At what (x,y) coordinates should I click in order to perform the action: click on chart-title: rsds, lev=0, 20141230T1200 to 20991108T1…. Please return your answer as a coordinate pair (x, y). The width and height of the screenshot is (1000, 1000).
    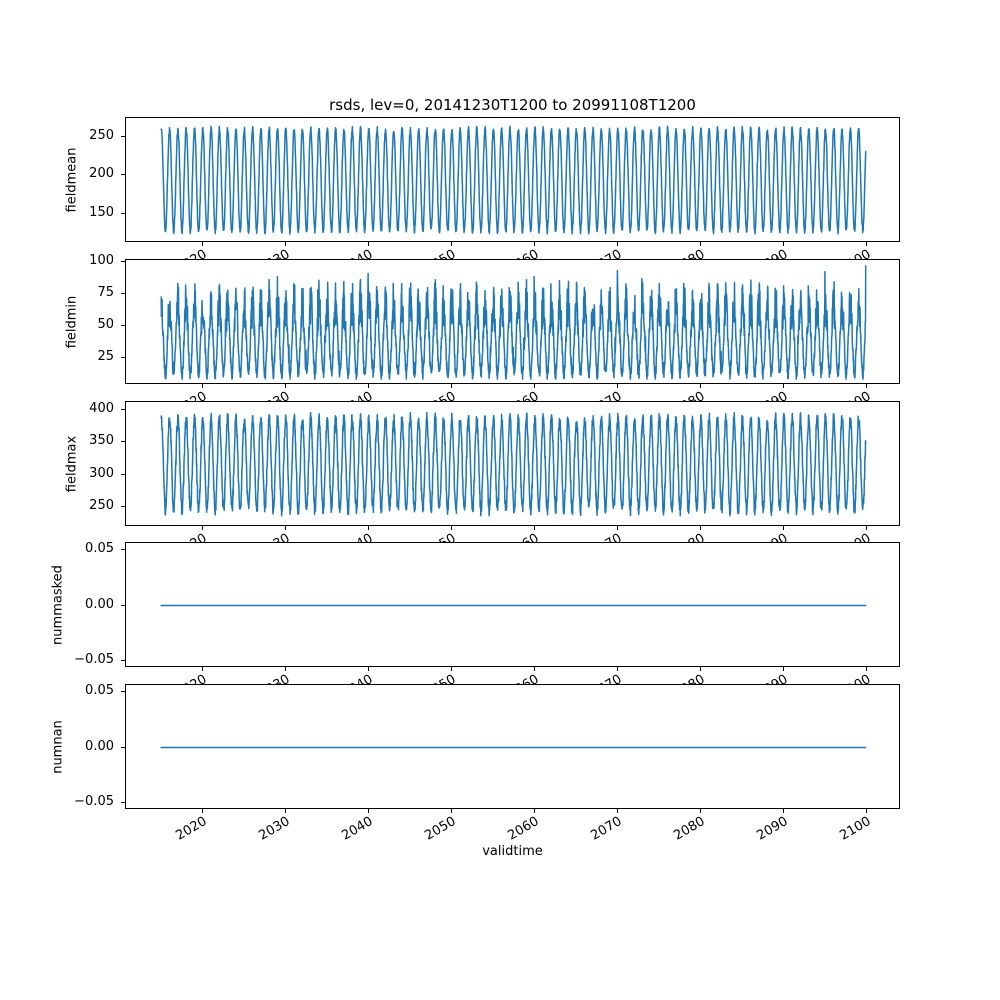
    Looking at the image, I should click on (512, 105).